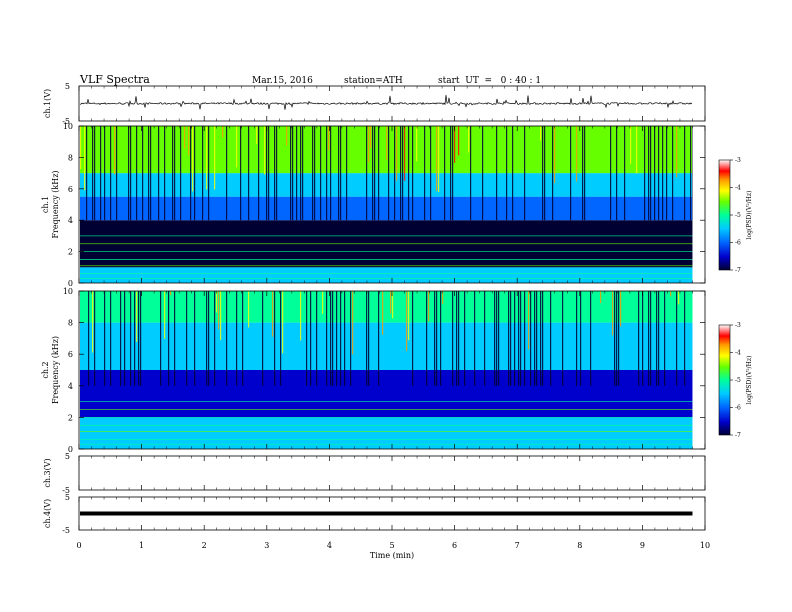 Image resolution: width=792 pixels, height=612 pixels. What do you see at coordinates (738, 380) in the screenshot?
I see `ch2-spectrogram-colorbar-tick-label: -5` at bounding box center [738, 380].